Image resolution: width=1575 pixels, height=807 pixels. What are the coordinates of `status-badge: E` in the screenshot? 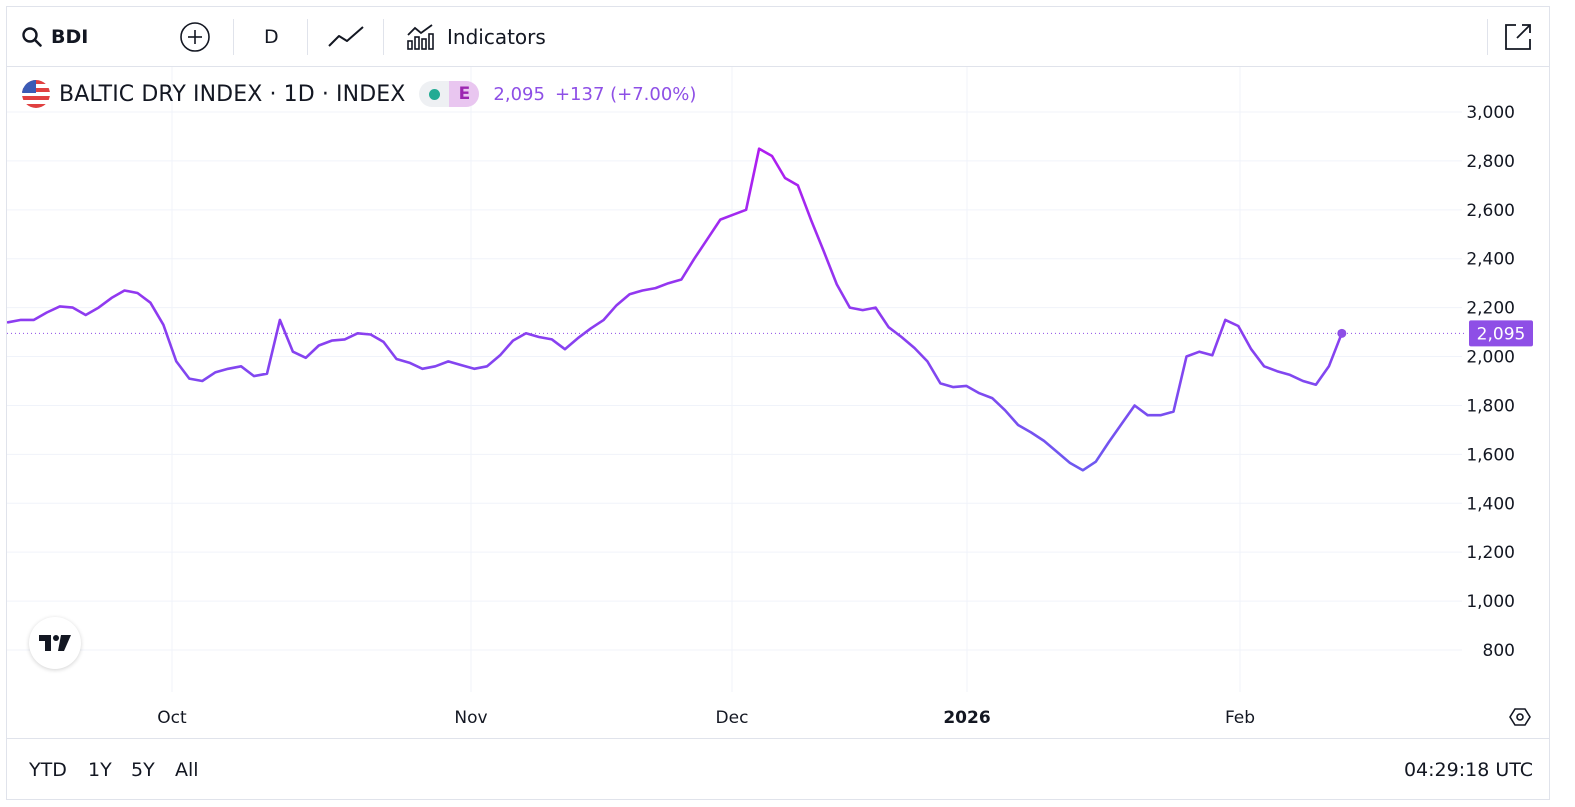 It's located at (464, 94).